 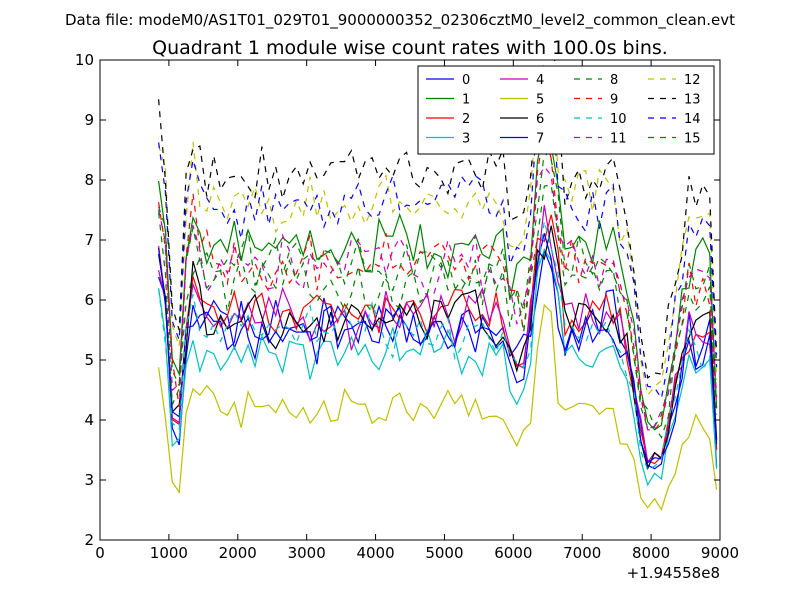 I want to click on legend-box, so click(x=566, y=110).